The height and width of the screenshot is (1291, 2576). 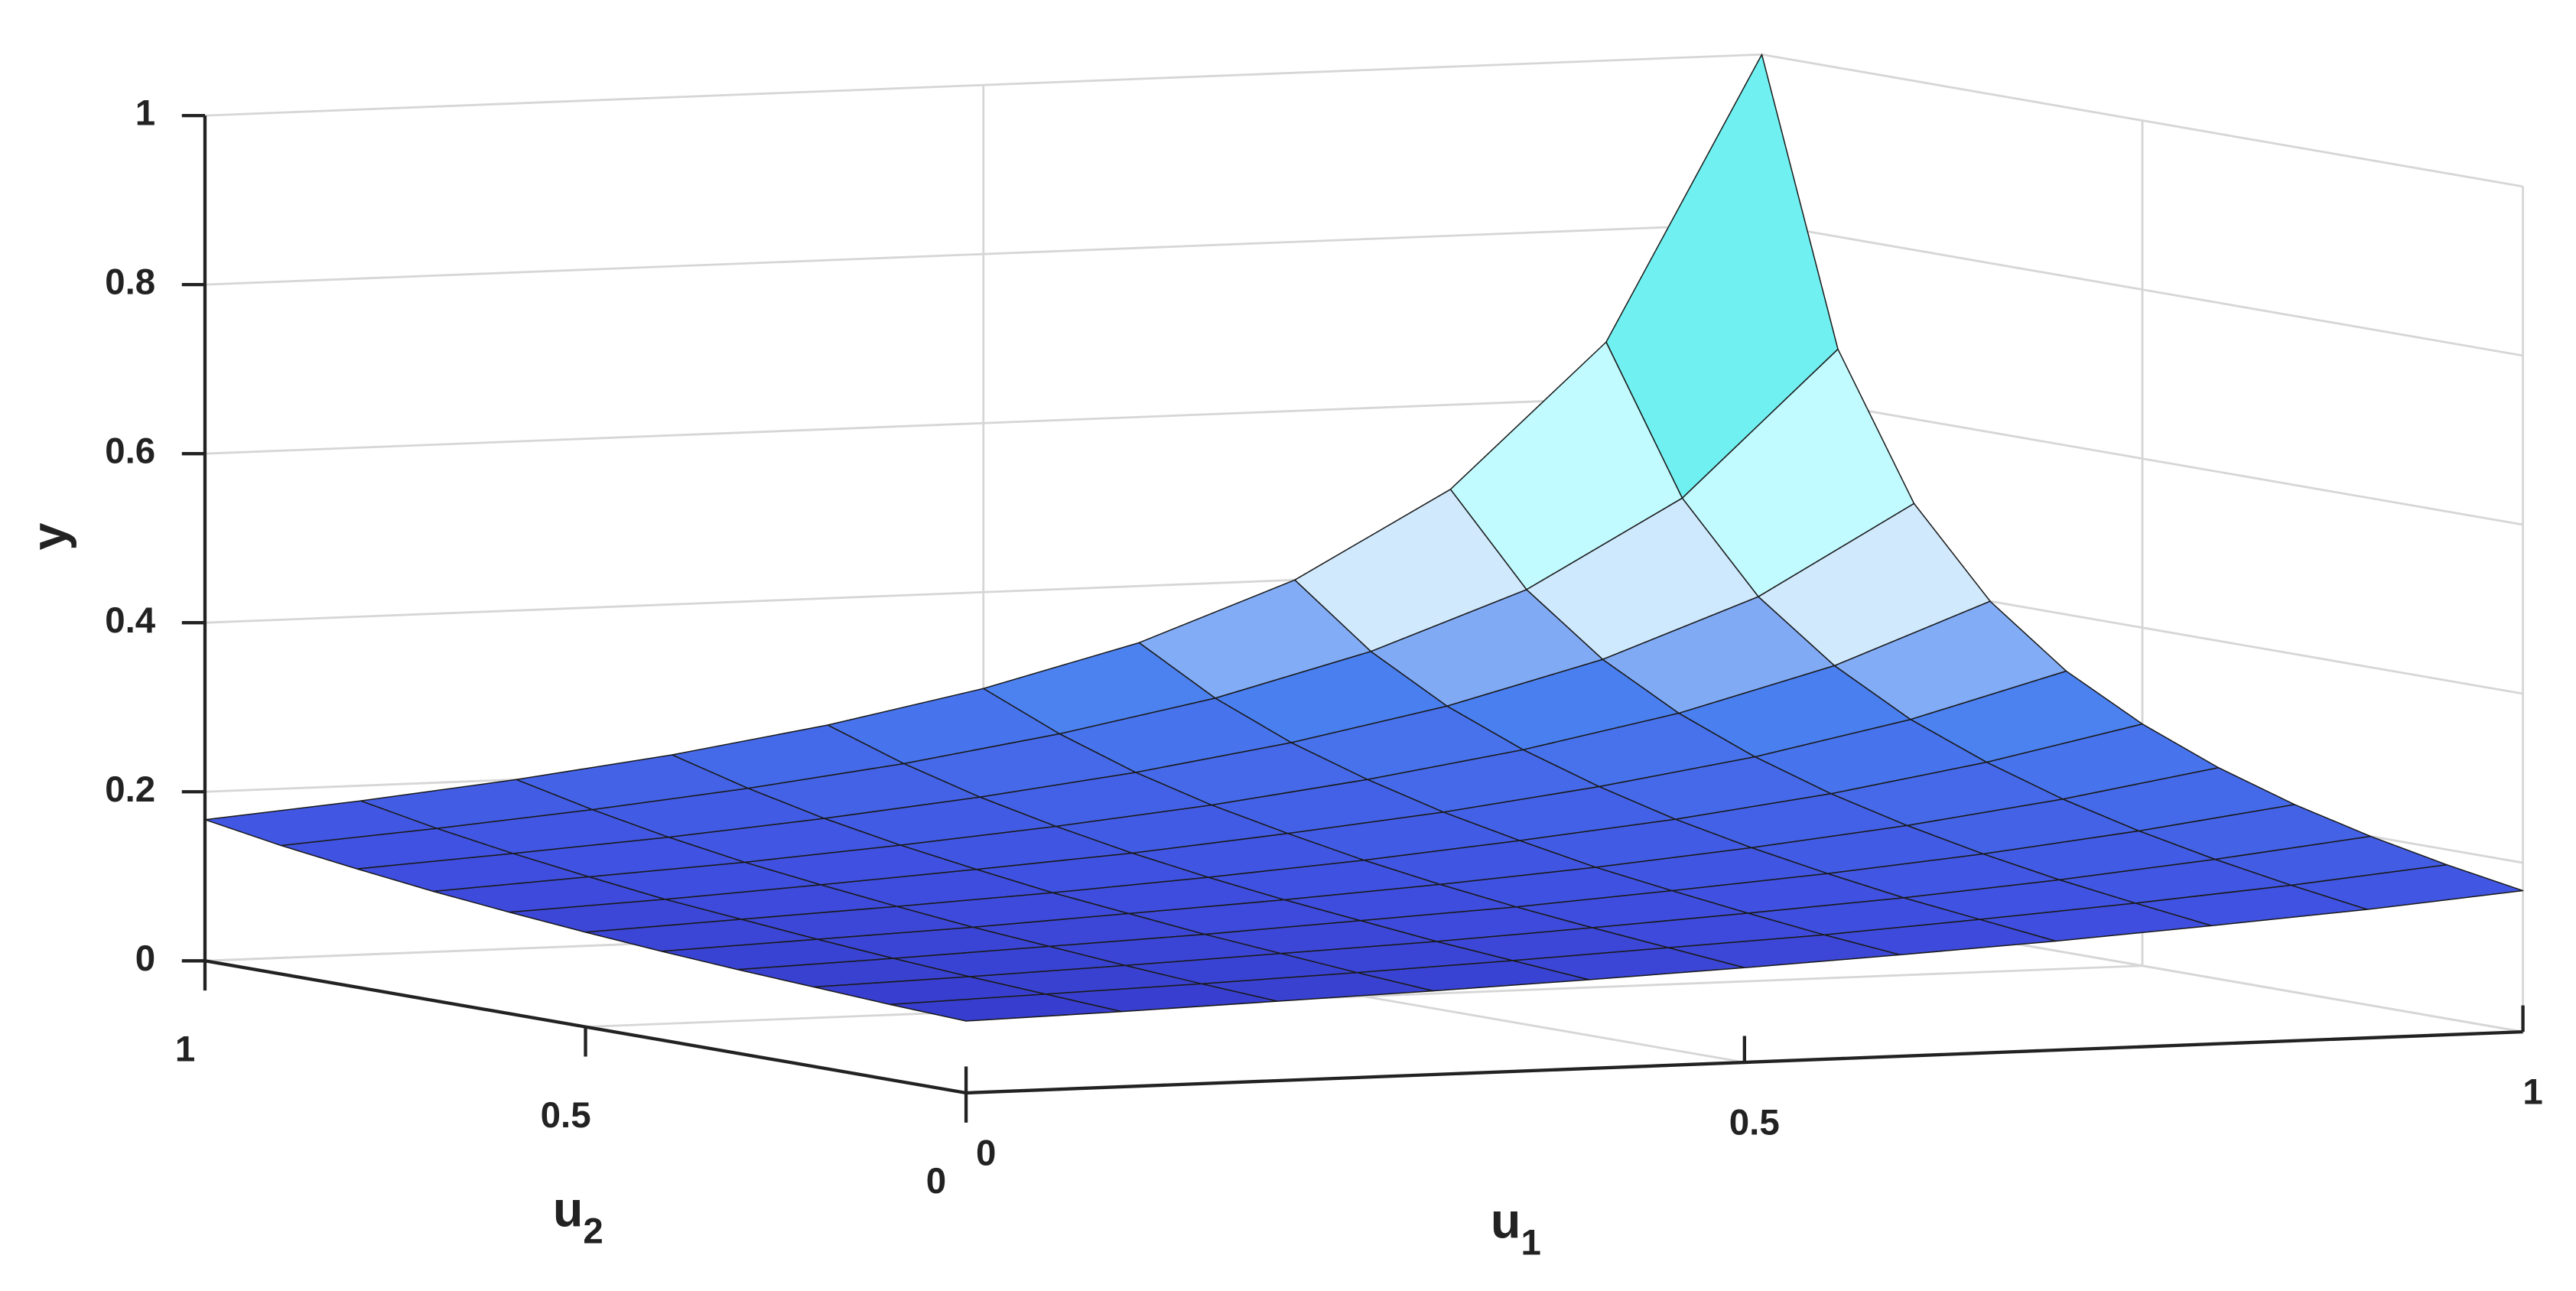 What do you see at coordinates (130, 282) in the screenshot?
I see `z-tick-label: 0.8` at bounding box center [130, 282].